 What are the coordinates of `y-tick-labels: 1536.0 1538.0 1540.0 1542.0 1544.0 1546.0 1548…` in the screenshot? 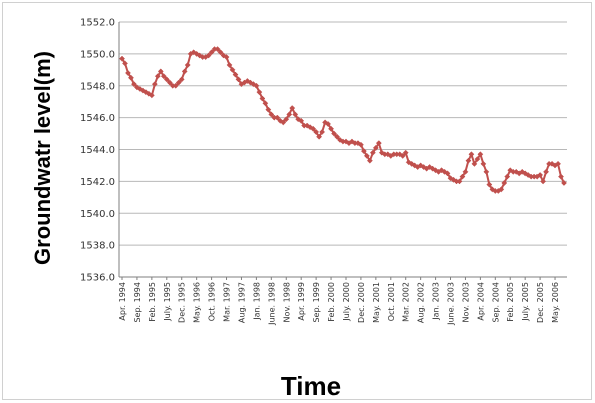 It's located at (97, 151).